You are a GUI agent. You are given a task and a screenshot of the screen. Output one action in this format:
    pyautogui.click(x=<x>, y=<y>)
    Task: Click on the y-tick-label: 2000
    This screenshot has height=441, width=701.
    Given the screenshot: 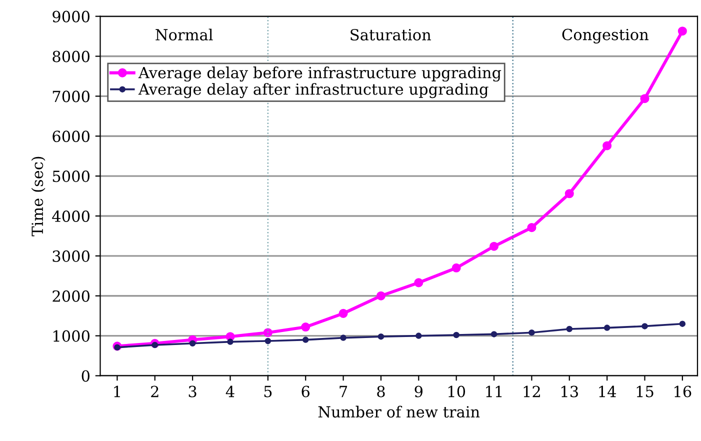 What is the action you would take?
    pyautogui.click(x=71, y=296)
    